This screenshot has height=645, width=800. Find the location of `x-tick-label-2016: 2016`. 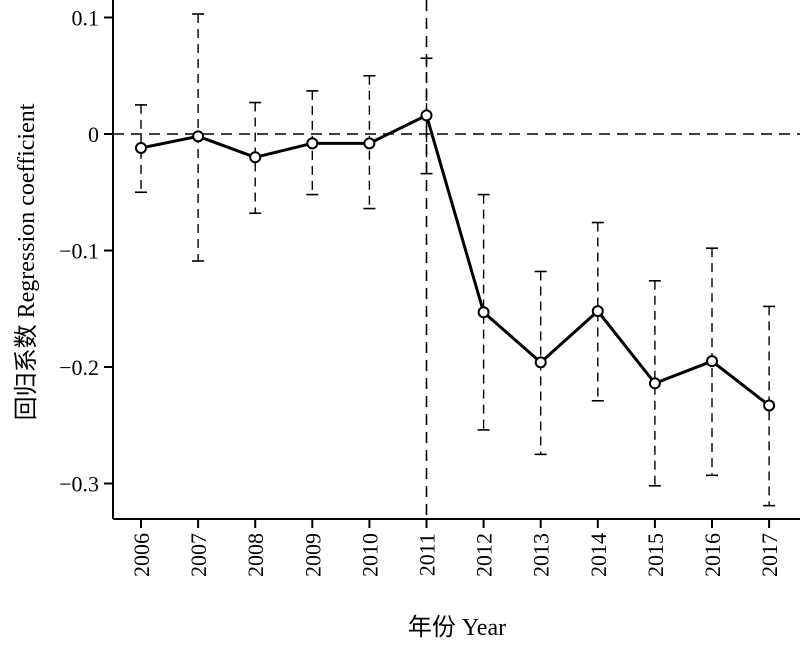

x-tick-label-2016: 2016 is located at coordinates (712, 555).